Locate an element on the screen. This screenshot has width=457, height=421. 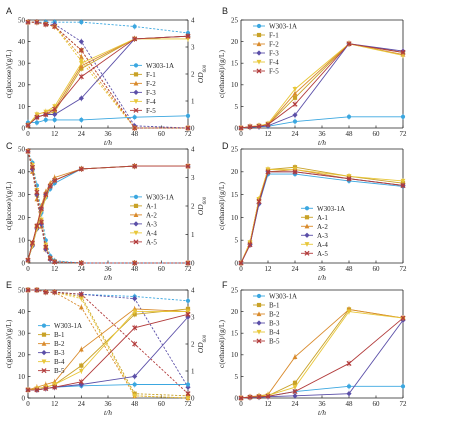
legend: W303-1AF-1F-2F-3F-4F-5 is located at coordinates (275, 49).